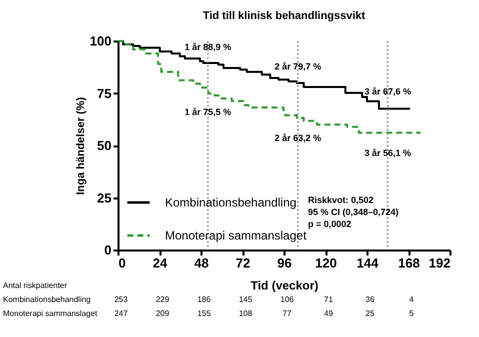  I want to click on x-tick-label: 144, so click(368, 263).